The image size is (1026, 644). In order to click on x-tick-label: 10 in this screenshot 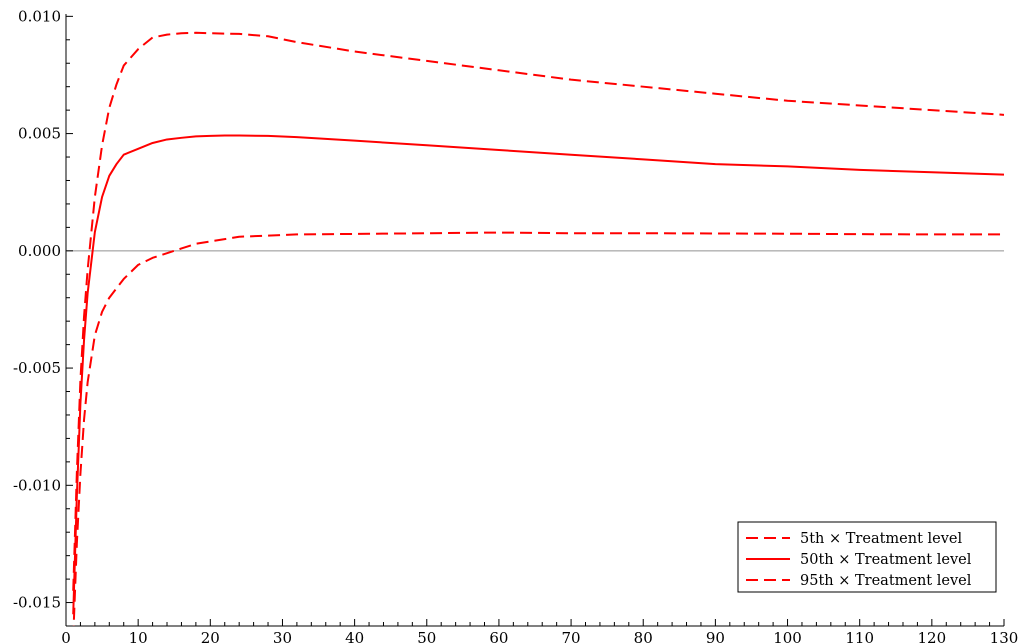, I will do `click(138, 636)`.